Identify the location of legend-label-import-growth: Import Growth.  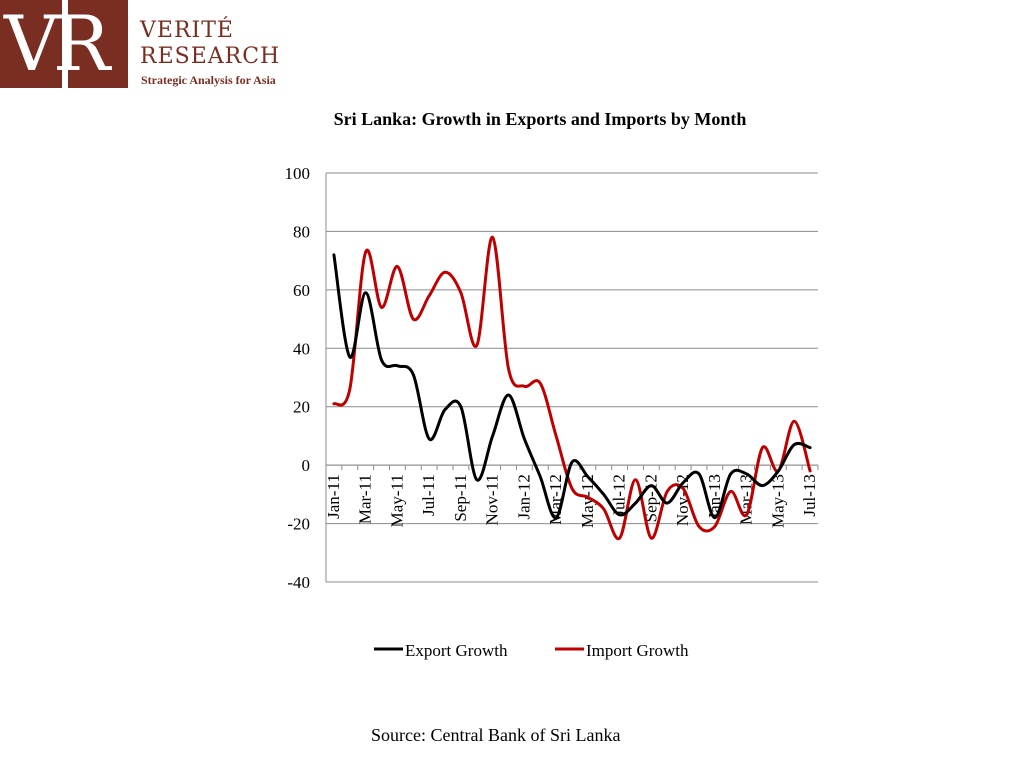
(637, 650).